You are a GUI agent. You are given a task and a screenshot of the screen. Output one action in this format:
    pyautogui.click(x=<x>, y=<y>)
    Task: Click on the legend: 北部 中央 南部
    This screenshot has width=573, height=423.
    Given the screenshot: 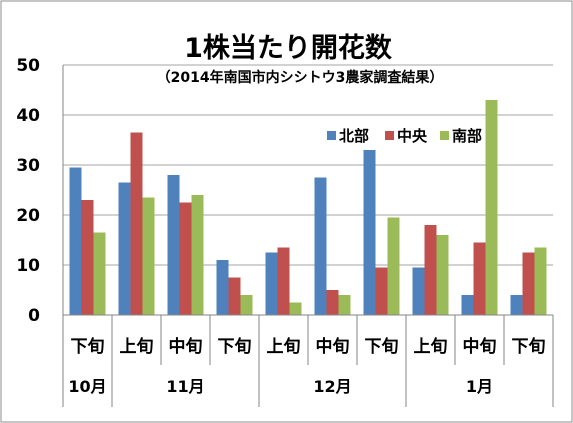 What is the action you would take?
    pyautogui.click(x=404, y=136)
    